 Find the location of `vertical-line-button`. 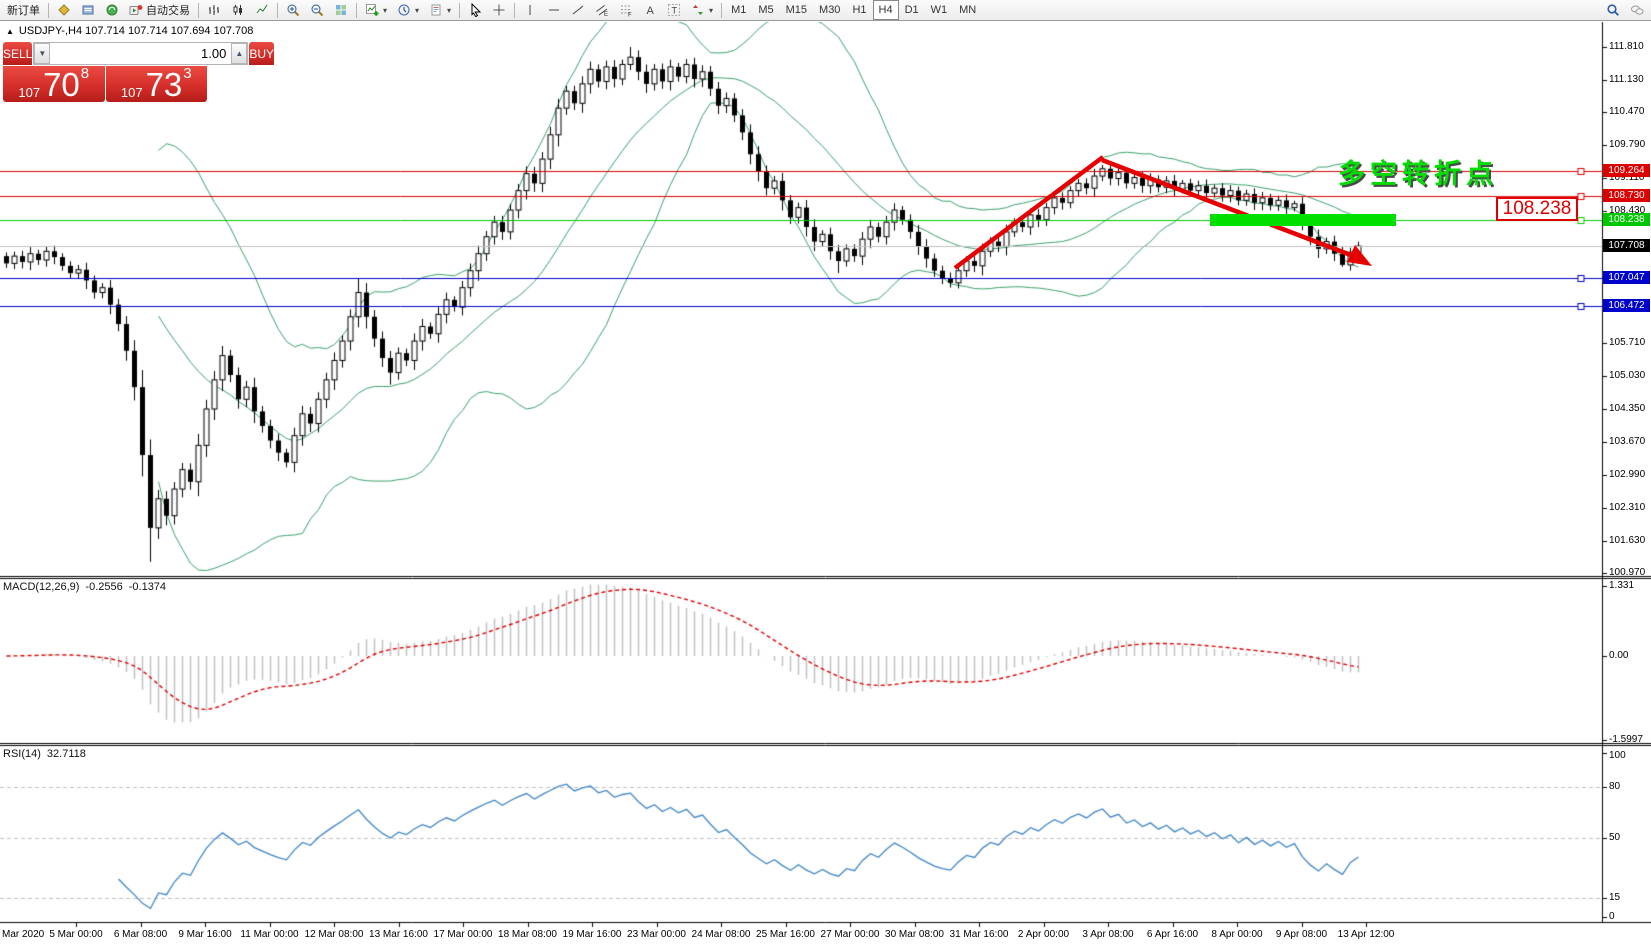

vertical-line-button is located at coordinates (530, 10).